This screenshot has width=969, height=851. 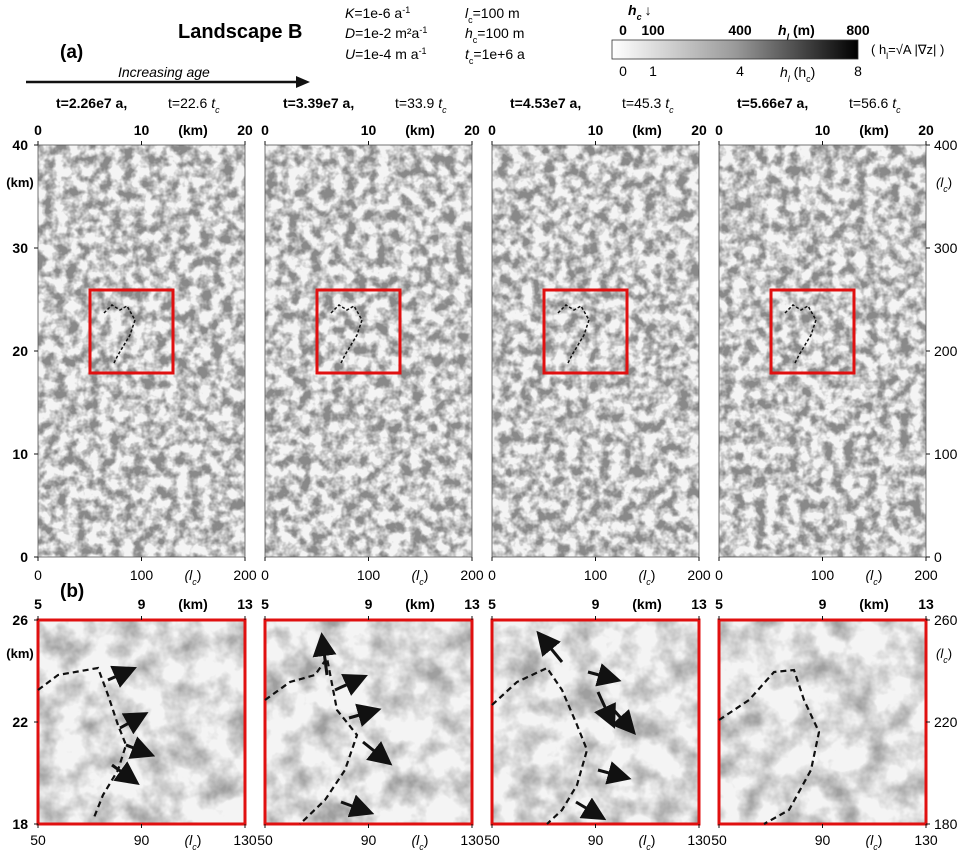 What do you see at coordinates (318, 103) in the screenshot?
I see `panel-time-absolute: t=3.39e7 a,` at bounding box center [318, 103].